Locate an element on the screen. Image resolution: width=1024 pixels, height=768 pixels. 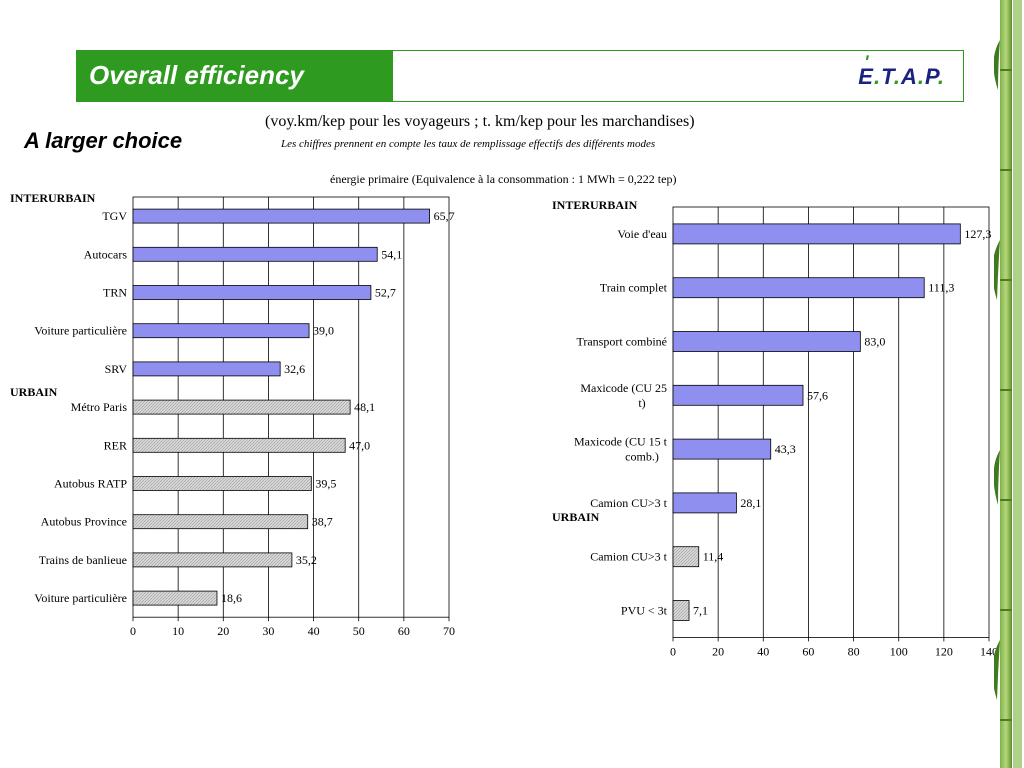
logo-letter-p: P is located at coordinates (931, 76).